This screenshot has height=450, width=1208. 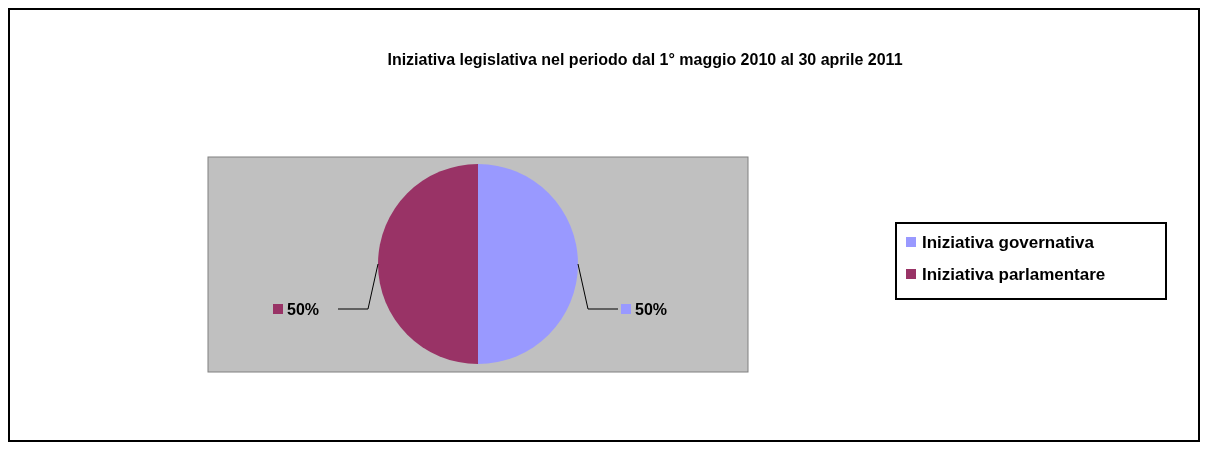 What do you see at coordinates (645, 59) in the screenshot?
I see `chart-title: Iniziativa legislativa nel periodo dal 1° maggio 2010 al 30 aprile 2011` at bounding box center [645, 59].